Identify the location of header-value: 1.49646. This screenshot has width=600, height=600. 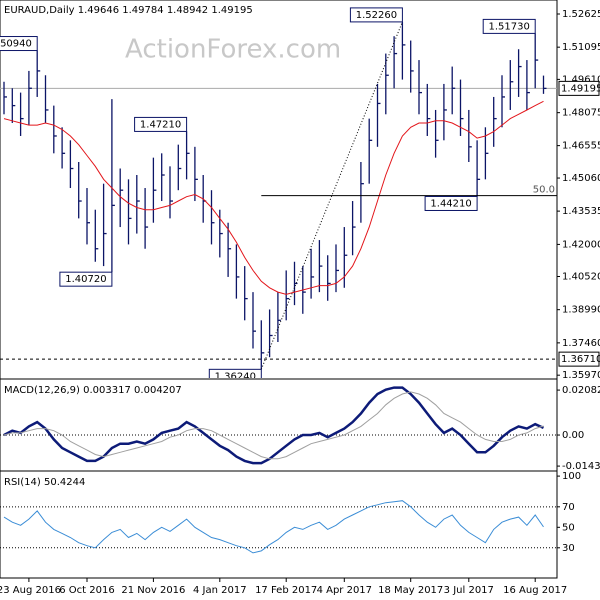
(98, 10).